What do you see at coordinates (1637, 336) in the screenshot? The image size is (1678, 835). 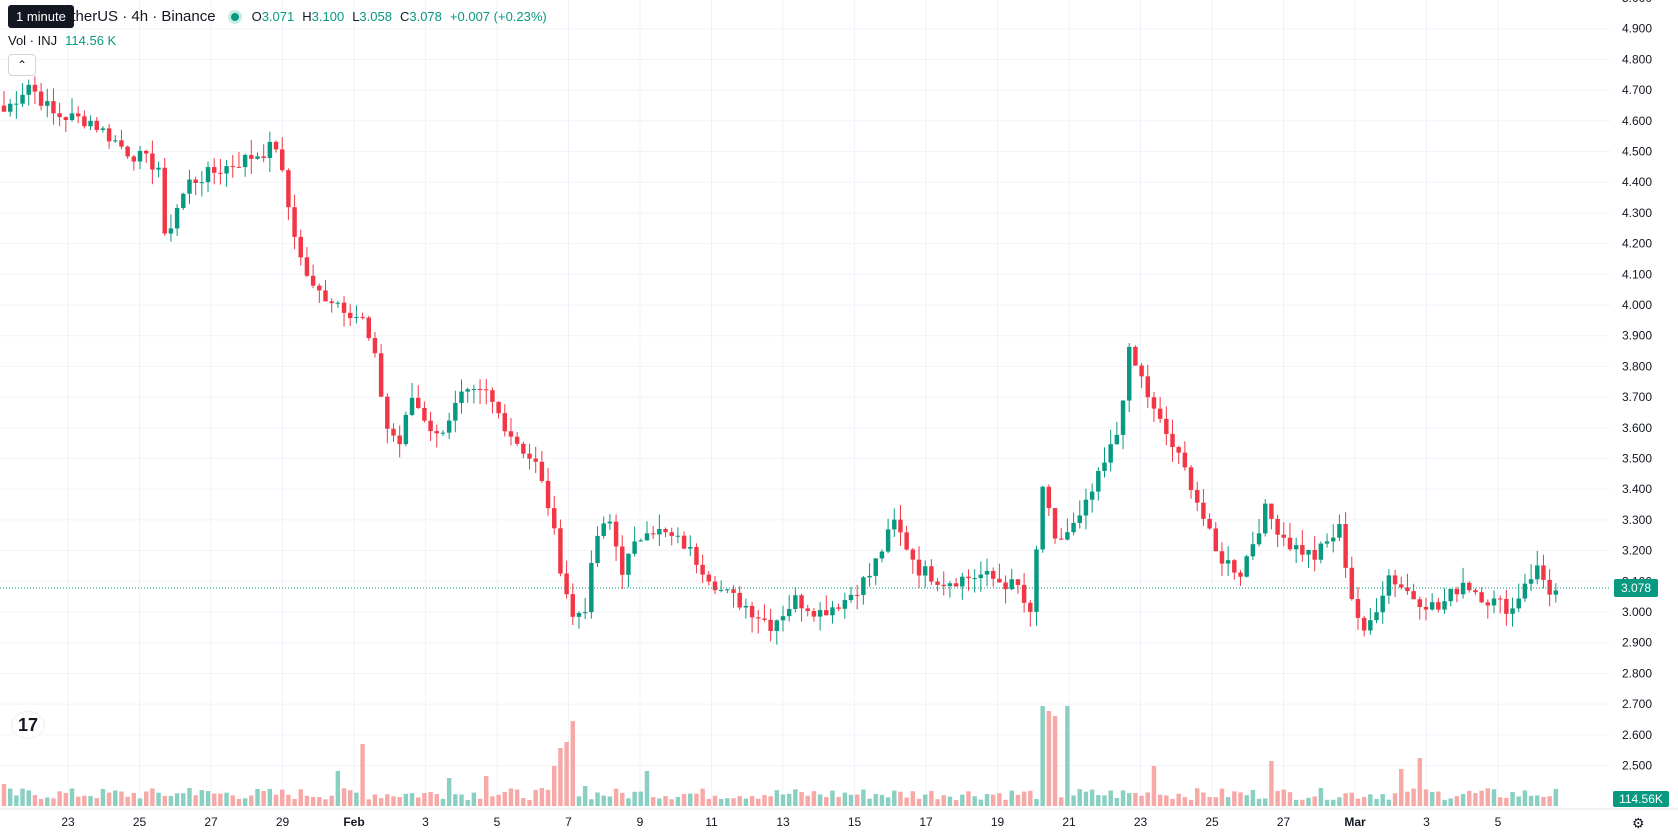 I see `y-tick-label: 3.900` at bounding box center [1637, 336].